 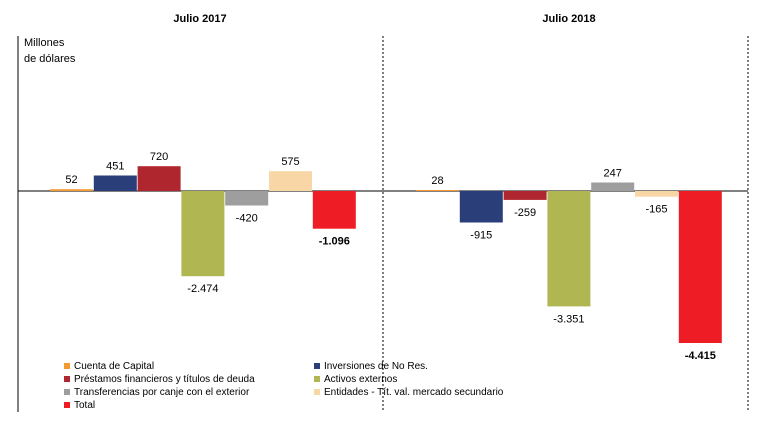 I want to click on legend-label-6: Entidades - Tít. val. mercado secundario, so click(x=414, y=392).